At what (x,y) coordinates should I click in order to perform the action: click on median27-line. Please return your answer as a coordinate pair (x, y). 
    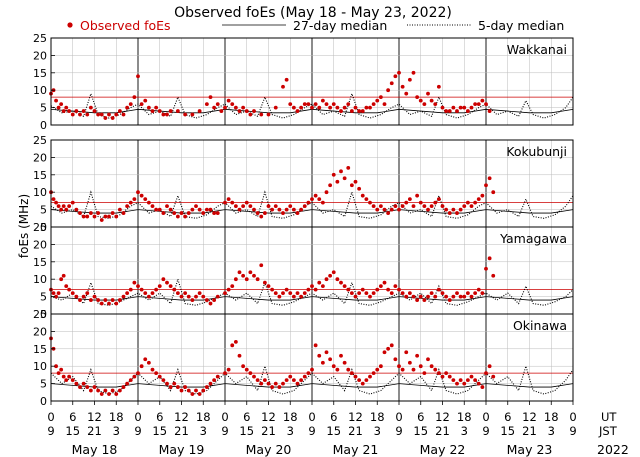
    Looking at the image, I should click on (312, 298).